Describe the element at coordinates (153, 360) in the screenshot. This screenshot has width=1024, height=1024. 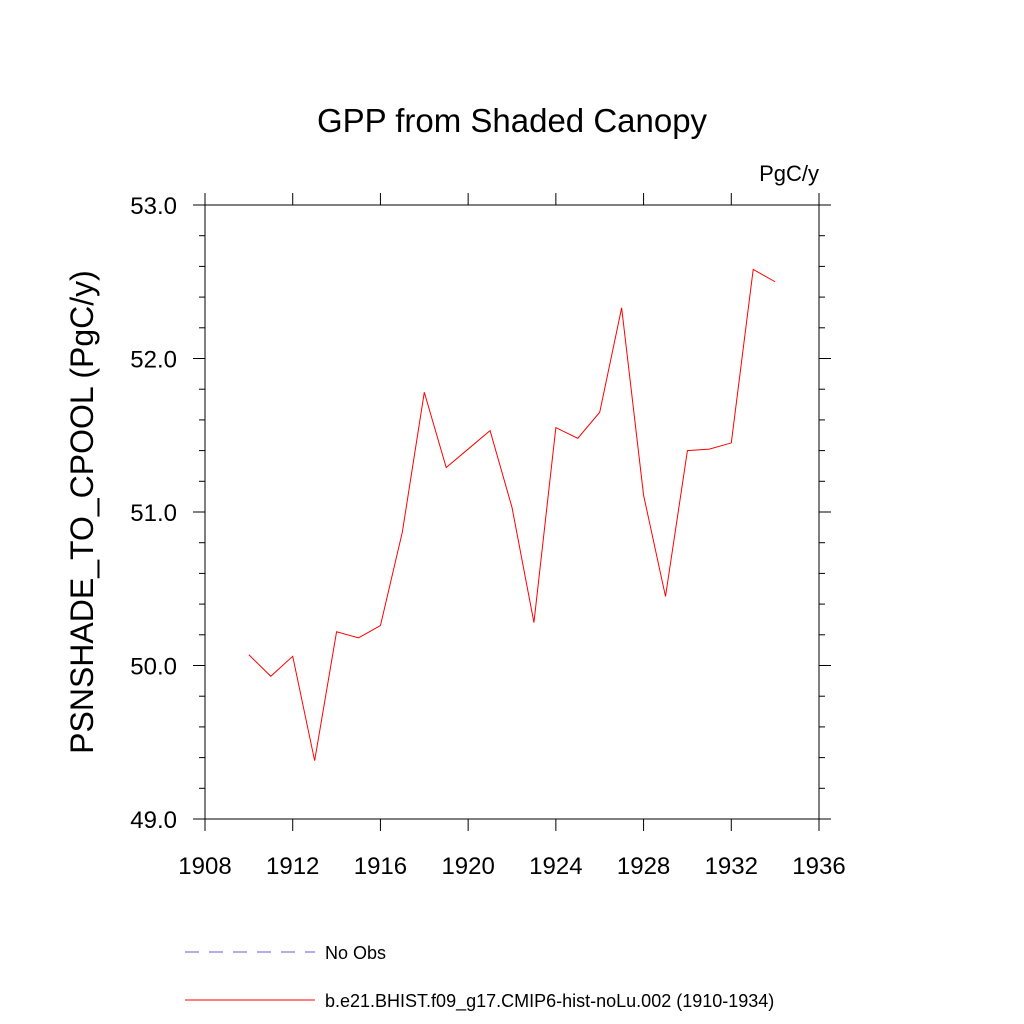
I see `y-tick-label: 52.0` at that location.